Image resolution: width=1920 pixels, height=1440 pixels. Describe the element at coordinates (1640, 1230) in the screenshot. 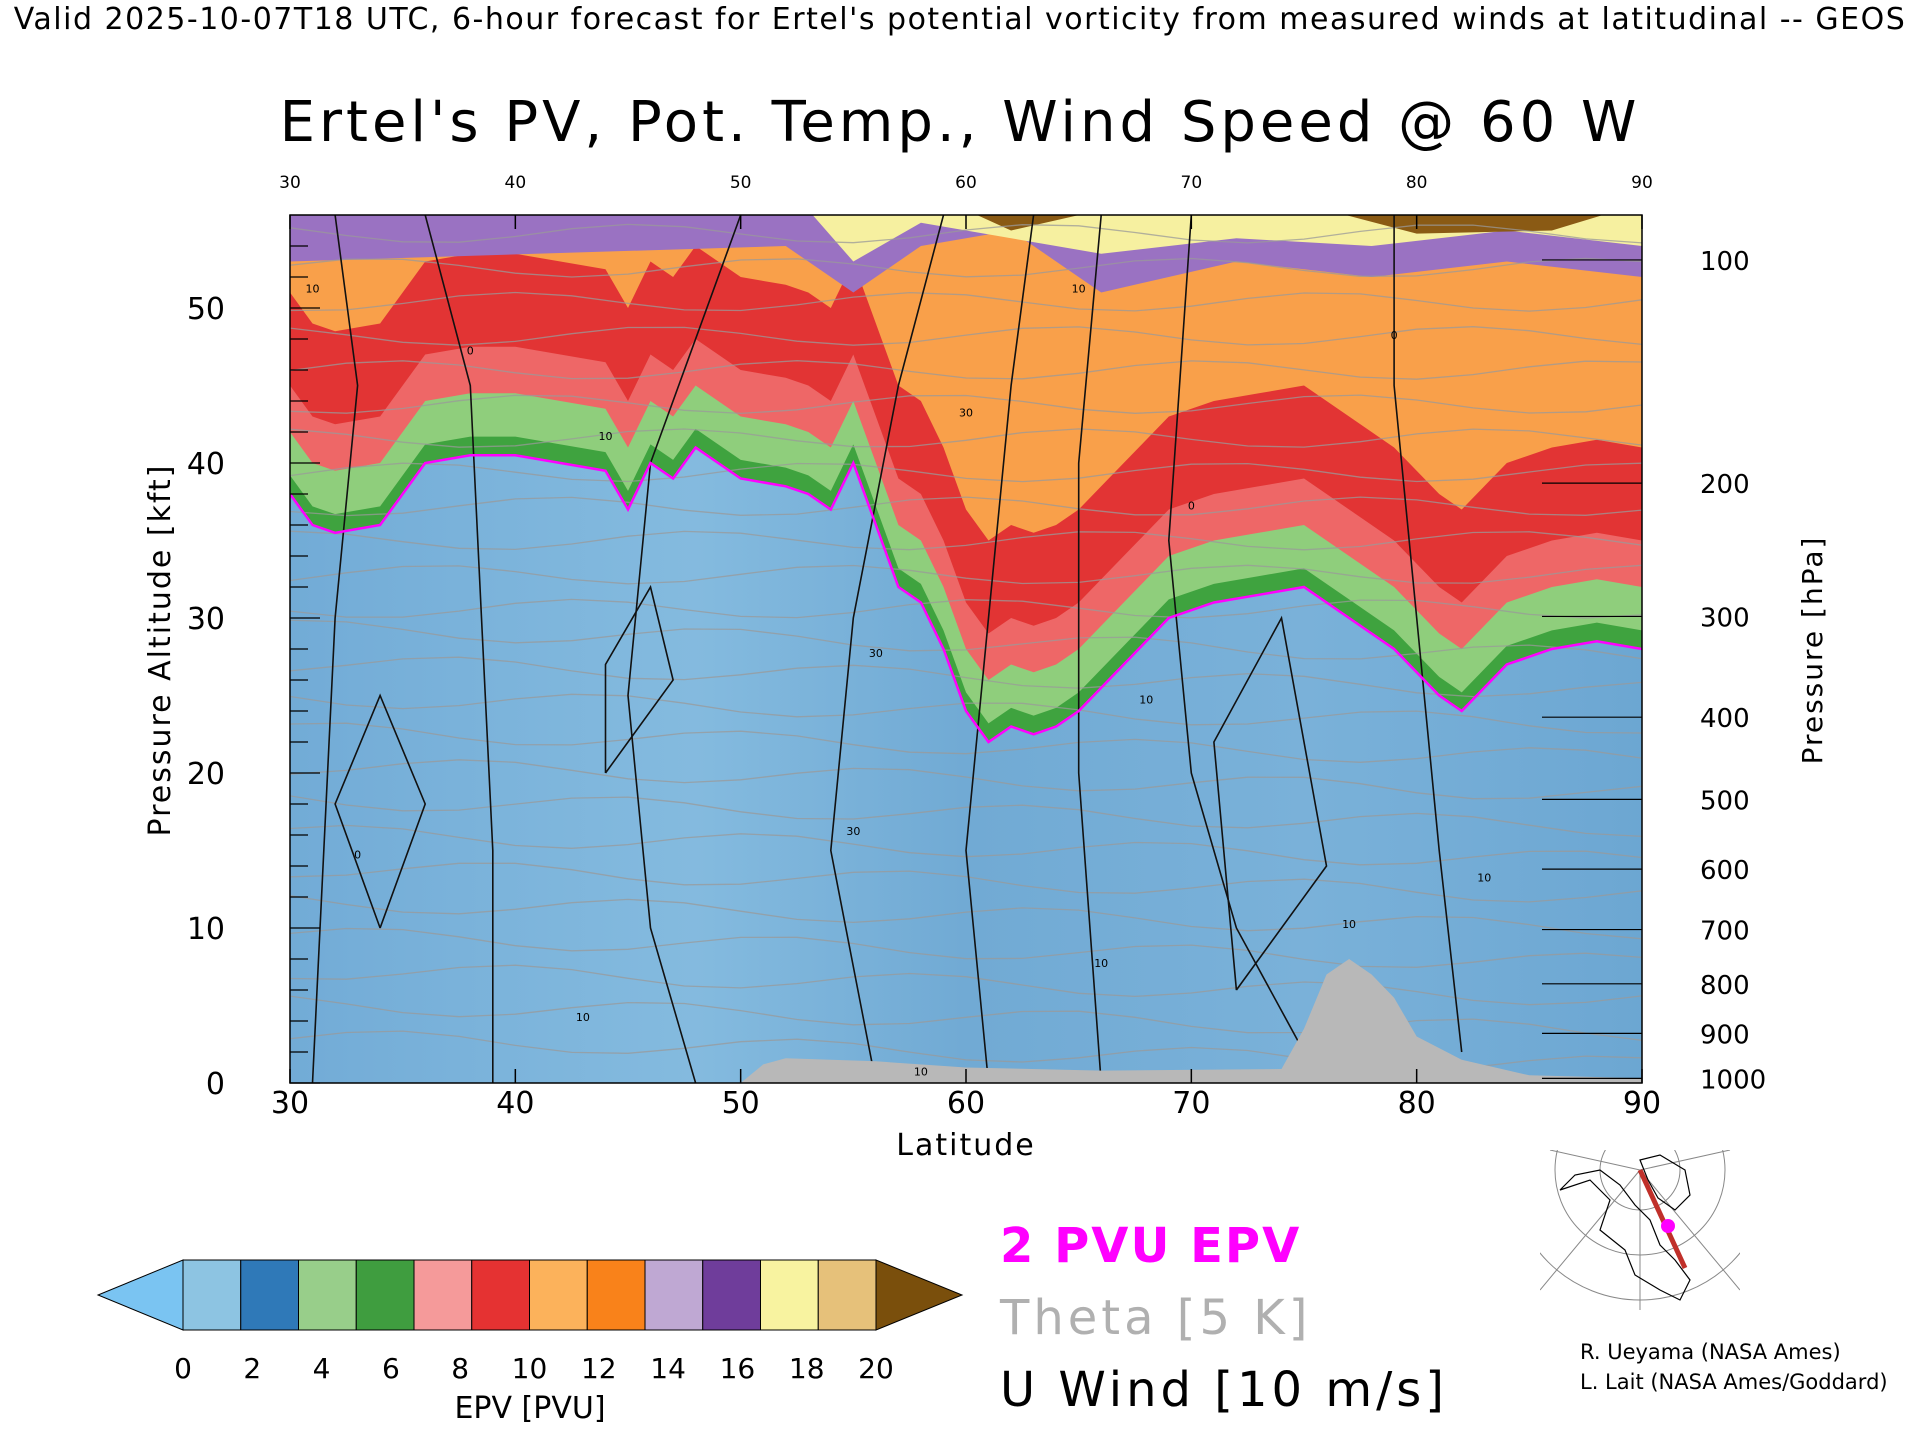

I see `north-polar-map-icon` at that location.